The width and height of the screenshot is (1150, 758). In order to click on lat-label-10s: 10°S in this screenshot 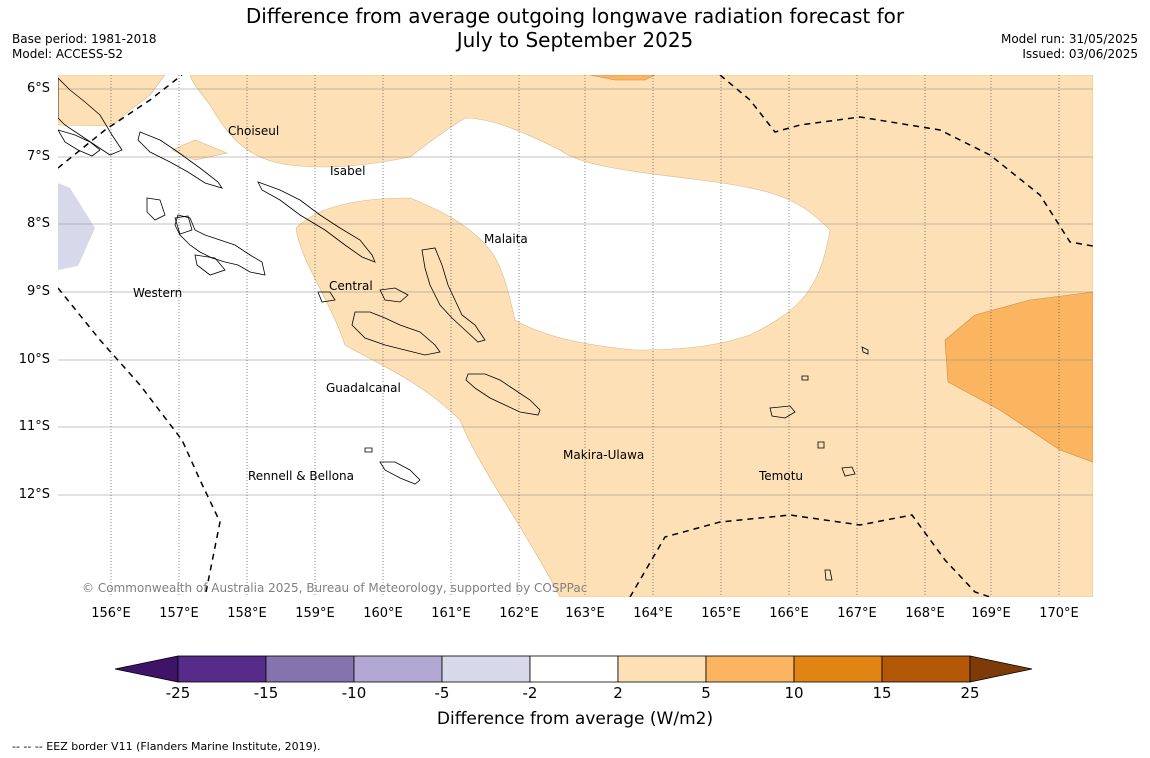, I will do `click(34, 359)`.